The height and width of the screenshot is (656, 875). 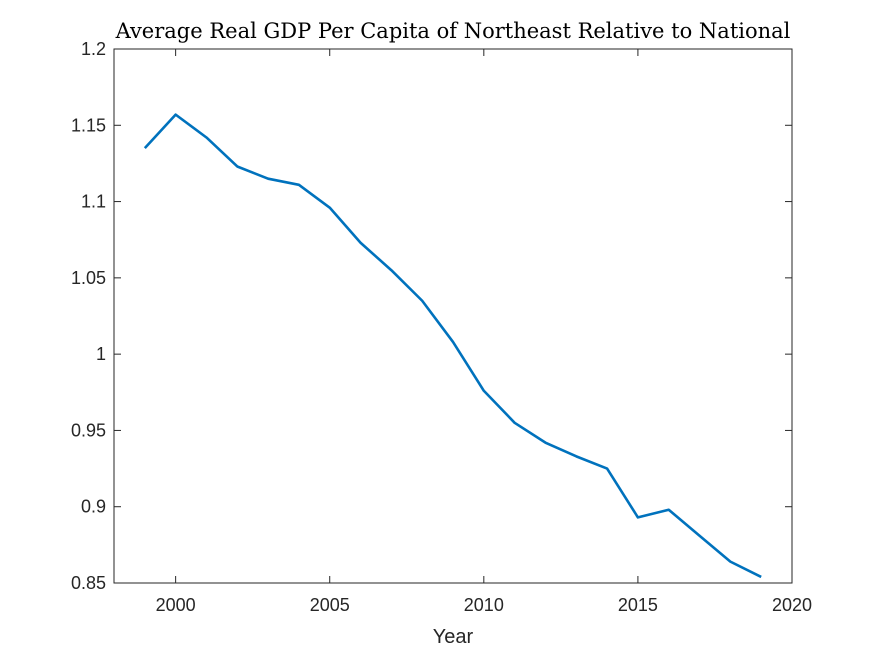 I want to click on y-tick-label: 1.15, so click(x=88, y=125).